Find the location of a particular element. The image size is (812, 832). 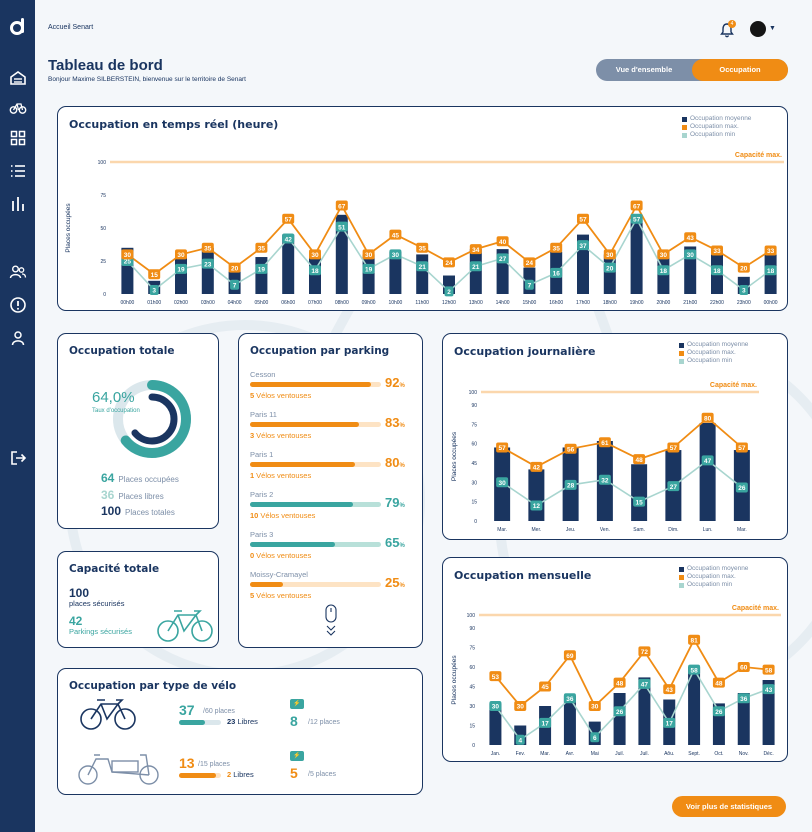

classic-free: 23 Libres is located at coordinates (242, 721).